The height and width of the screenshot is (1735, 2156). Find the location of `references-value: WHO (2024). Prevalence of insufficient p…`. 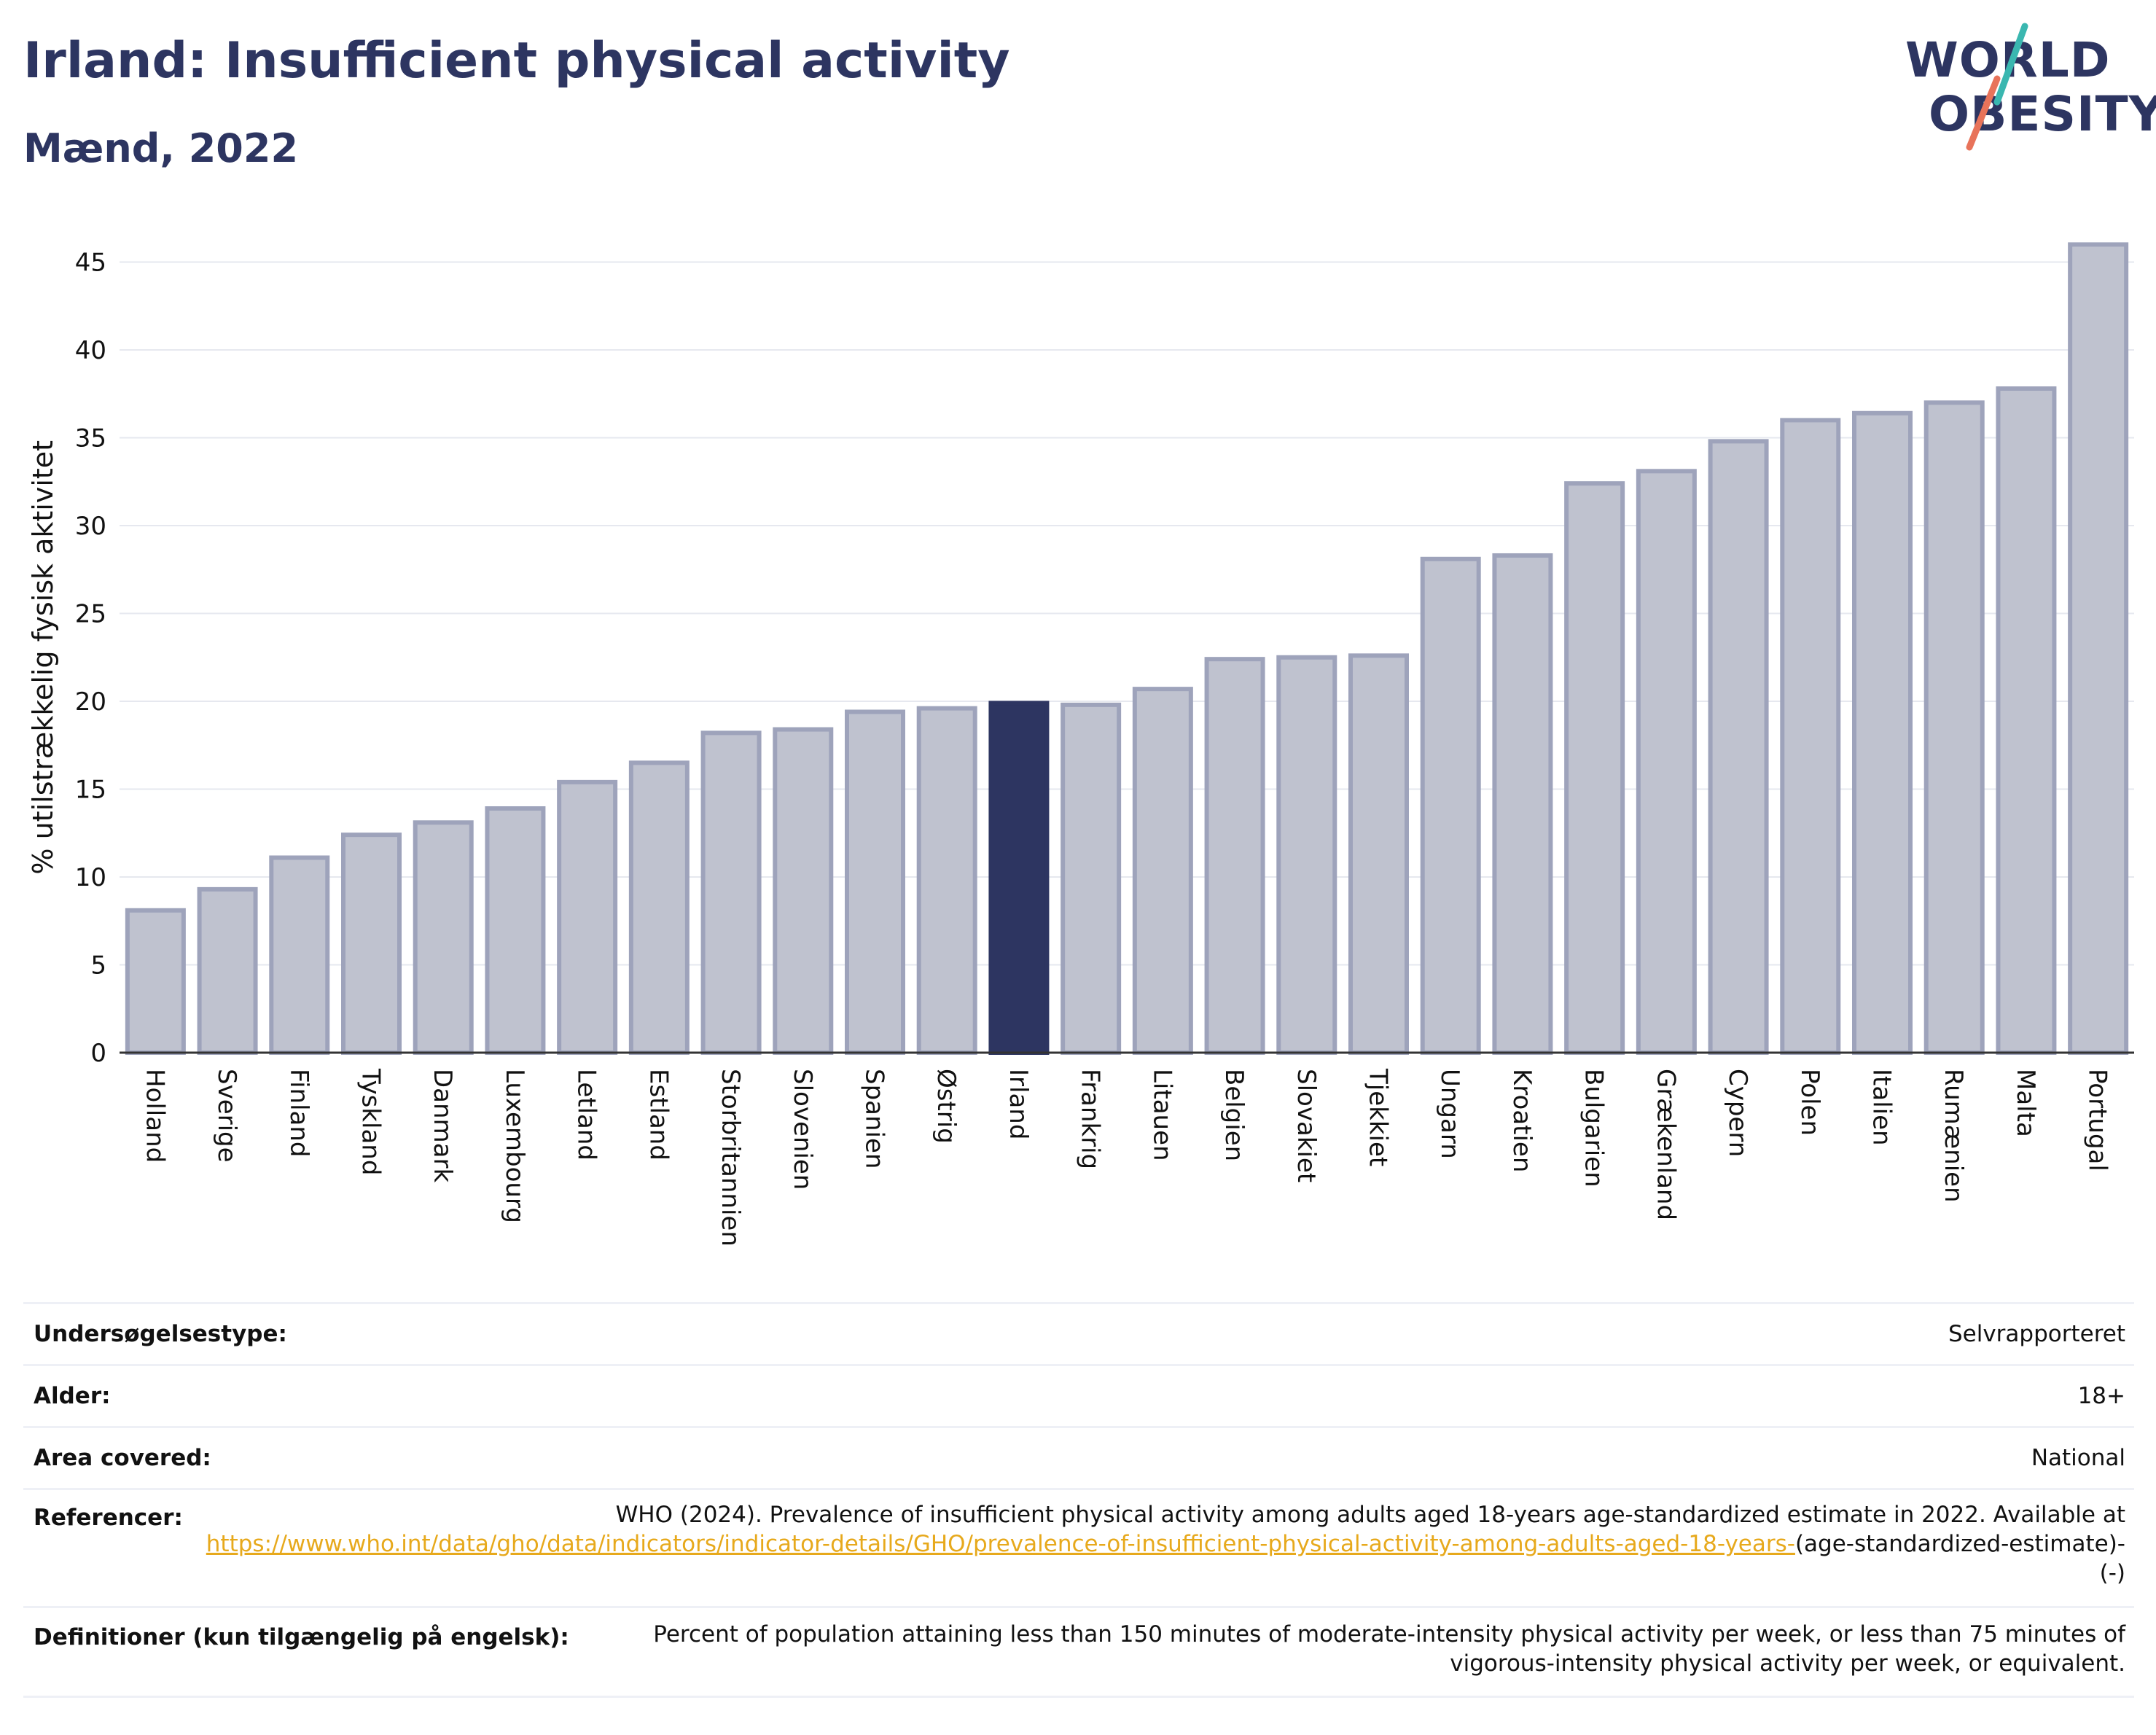

references-value: WHO (2024). Prevalence of insufficient p… is located at coordinates (1158, 1544).